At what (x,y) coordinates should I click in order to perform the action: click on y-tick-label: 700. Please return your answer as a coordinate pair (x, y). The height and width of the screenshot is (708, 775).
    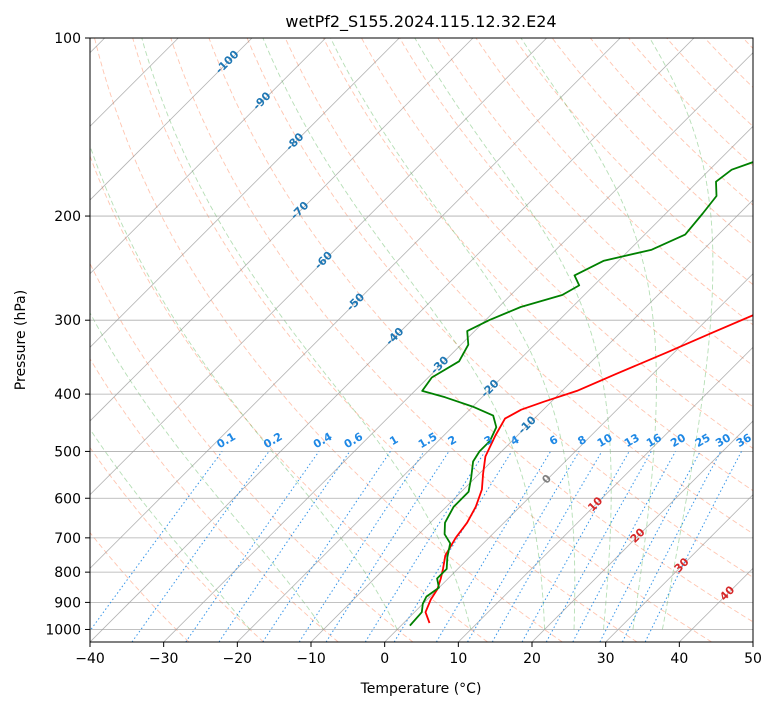
    Looking at the image, I should click on (67, 539).